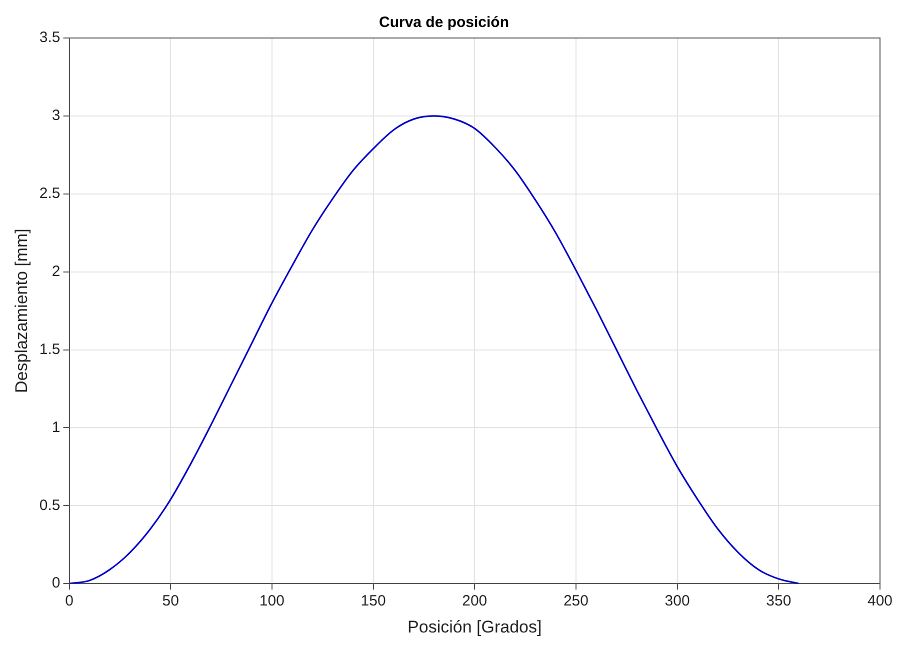  Describe the element at coordinates (575, 601) in the screenshot. I see `x-tick-label: 250` at that location.